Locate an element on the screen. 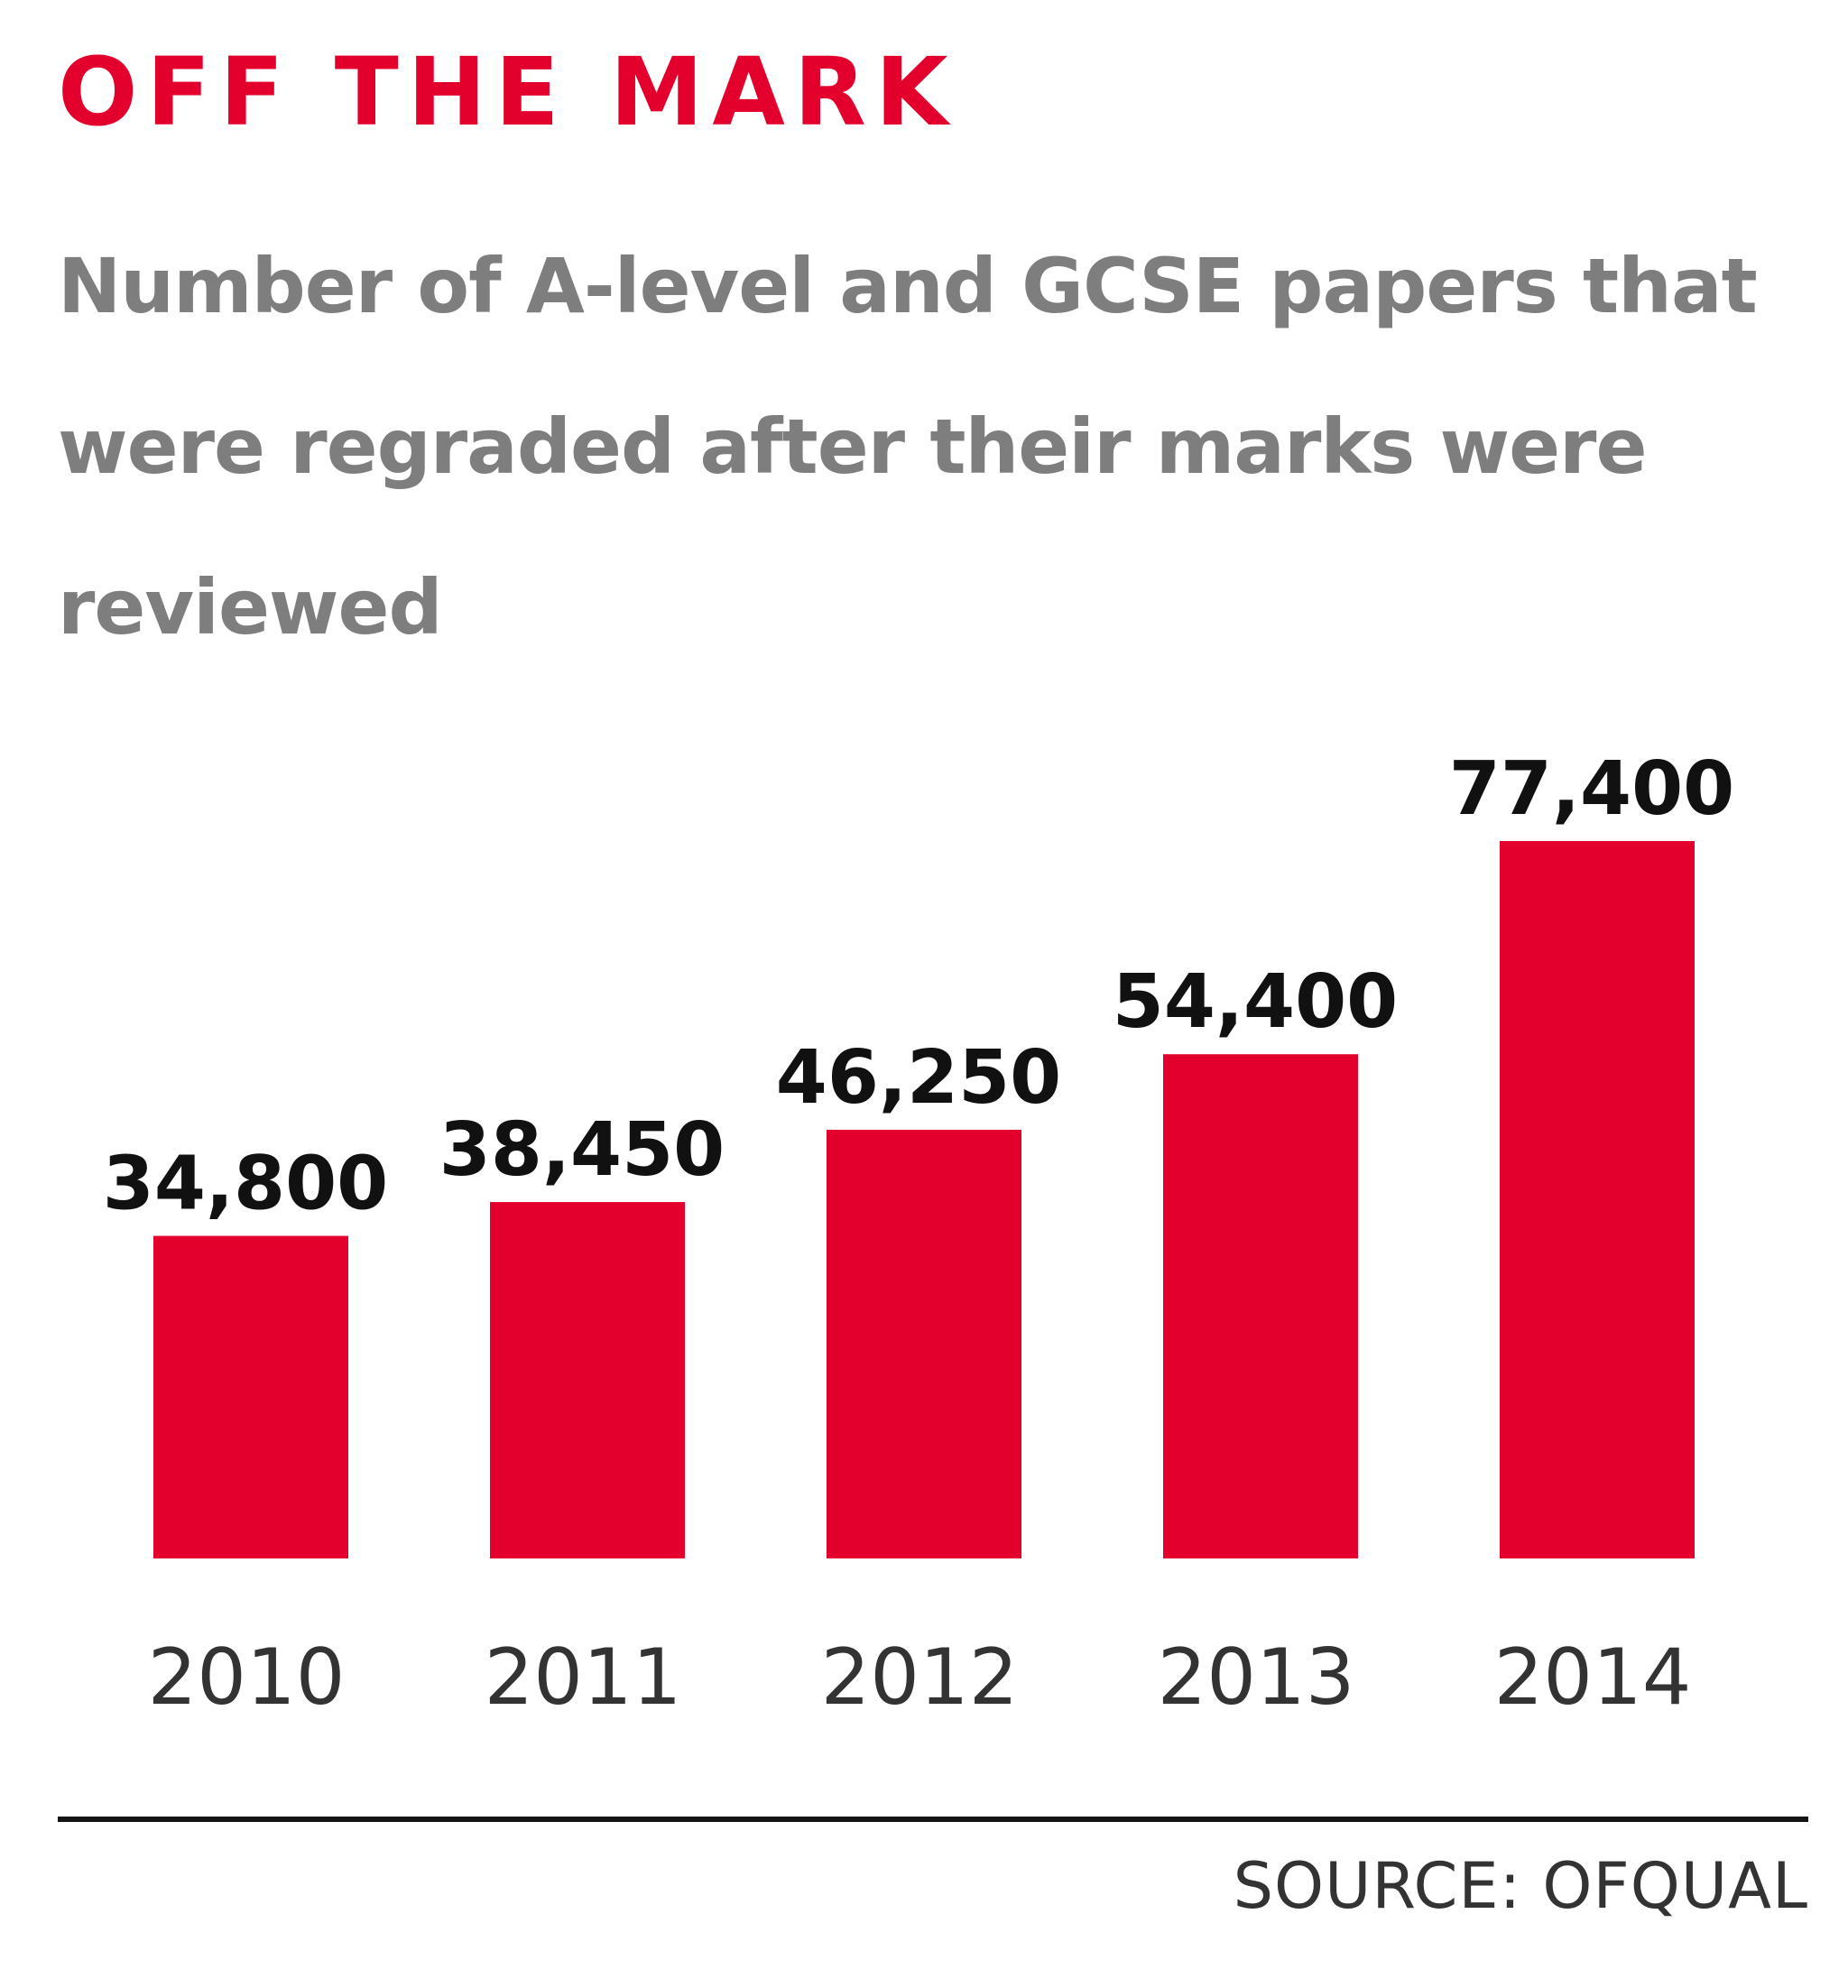  value-label-2010: 34,800 is located at coordinates (245, 1184).